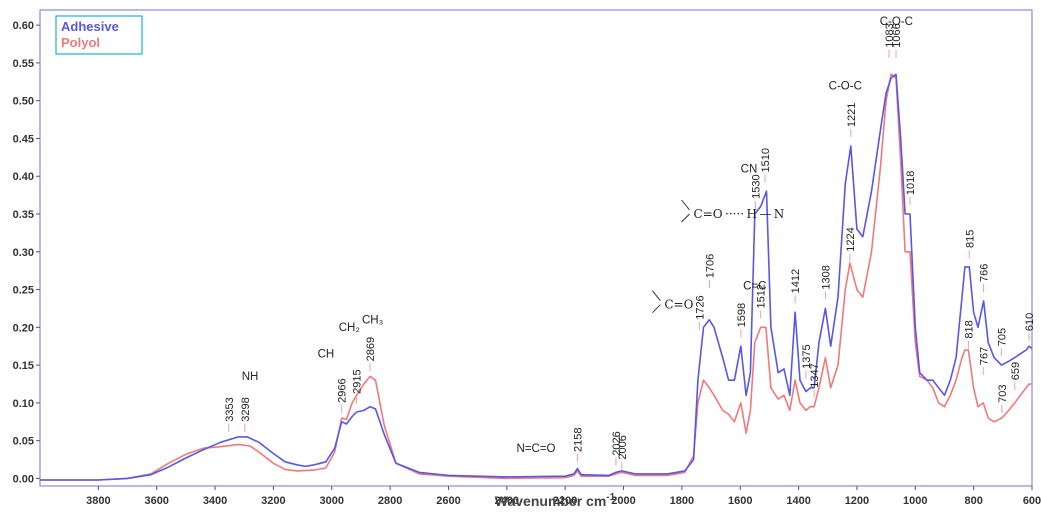 The image size is (1041, 513). I want to click on y-tick-label: 0.25, so click(23, 291).